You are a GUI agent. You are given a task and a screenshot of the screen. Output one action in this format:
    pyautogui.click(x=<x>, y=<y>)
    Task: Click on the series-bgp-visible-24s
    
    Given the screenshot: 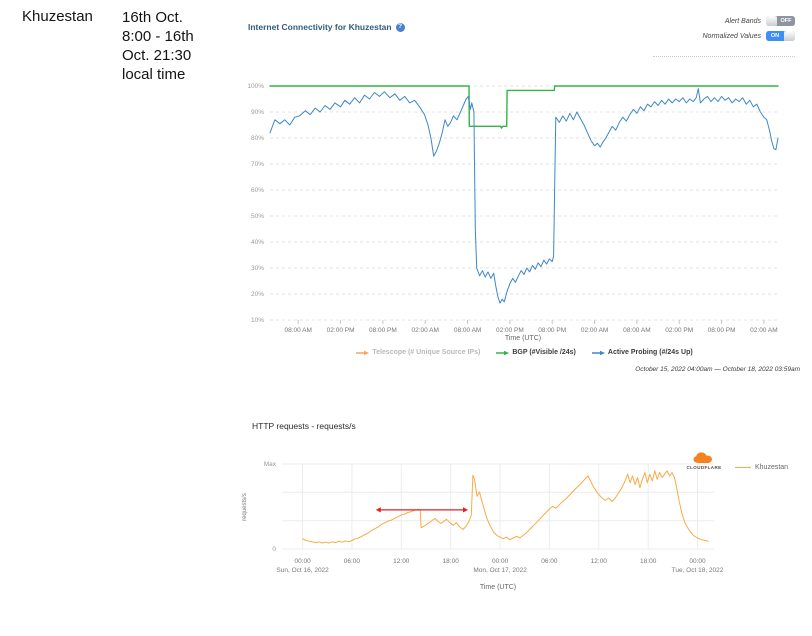 What is the action you would take?
    pyautogui.click(x=524, y=107)
    